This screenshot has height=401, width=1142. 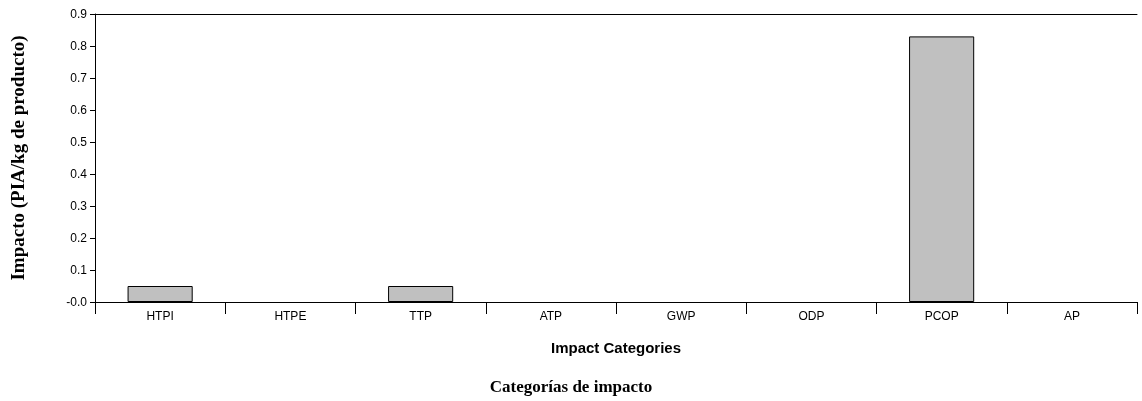 I want to click on x-tick-label: HTPE, so click(x=290, y=316).